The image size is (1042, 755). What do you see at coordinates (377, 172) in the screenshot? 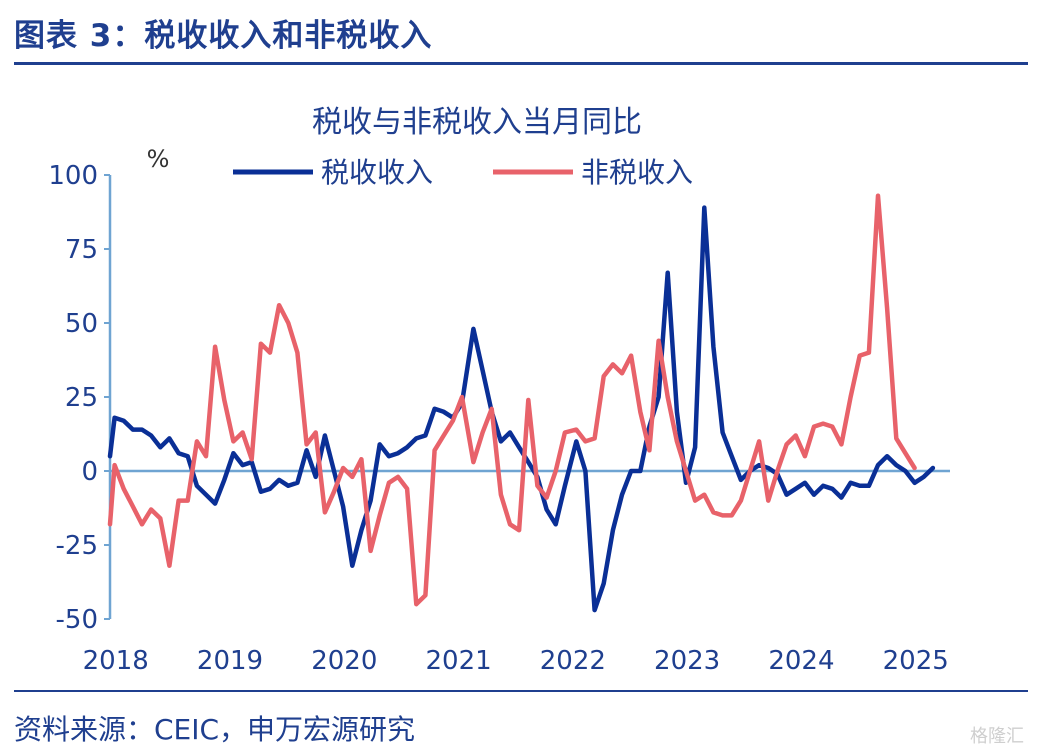
I see `legend-label-tax: 税收收入` at bounding box center [377, 172].